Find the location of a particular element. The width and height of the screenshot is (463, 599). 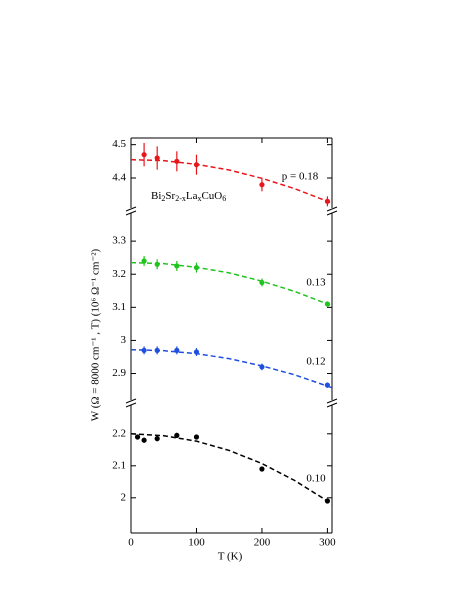

x-tick-label: 0 is located at coordinates (131, 543).